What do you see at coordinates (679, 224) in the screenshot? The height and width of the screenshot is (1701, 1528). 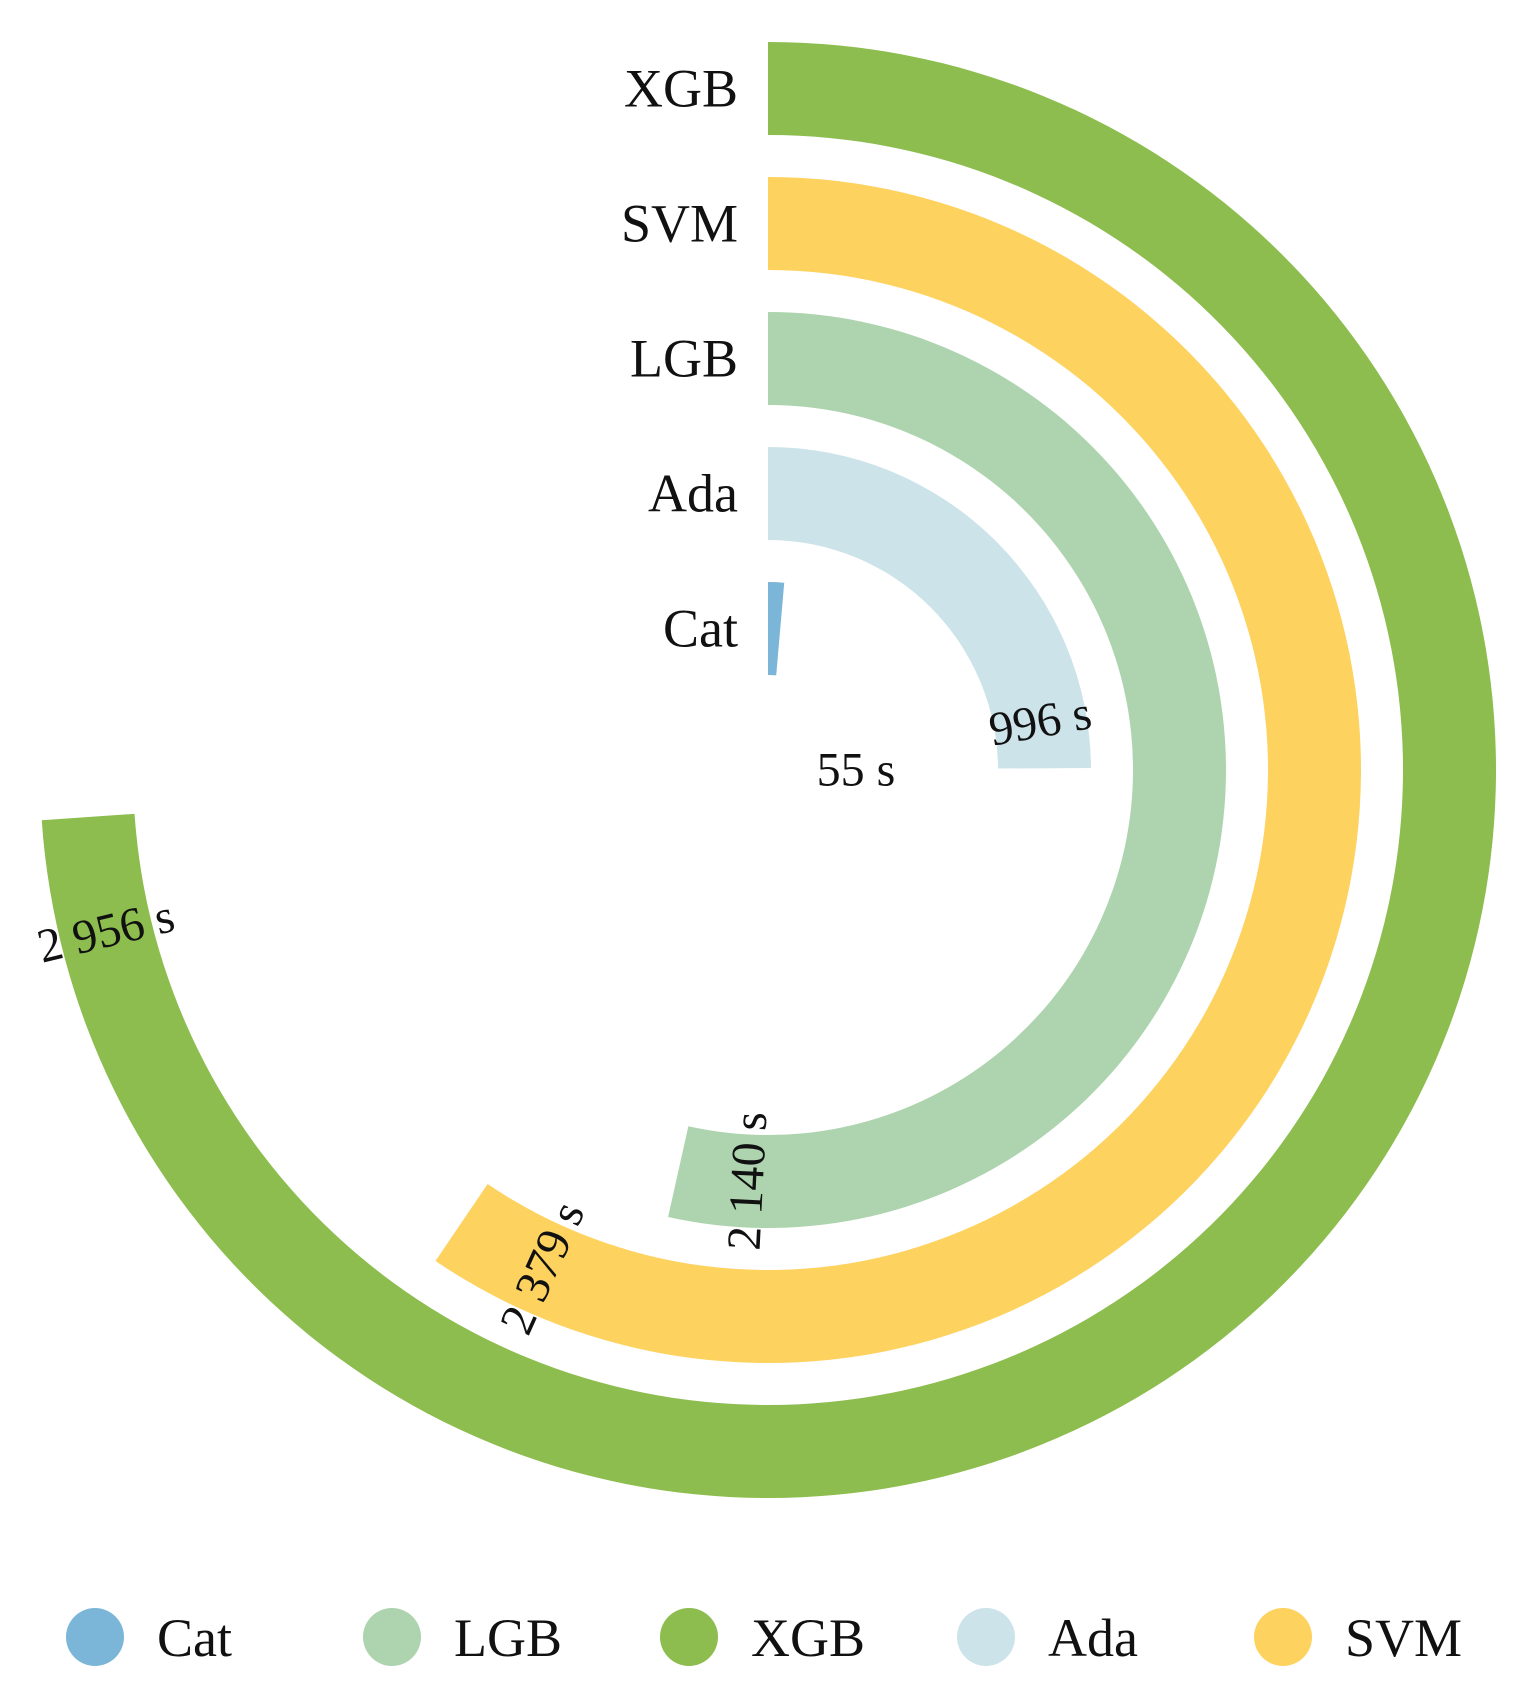 I see `category-label-svm: SVM` at bounding box center [679, 224].